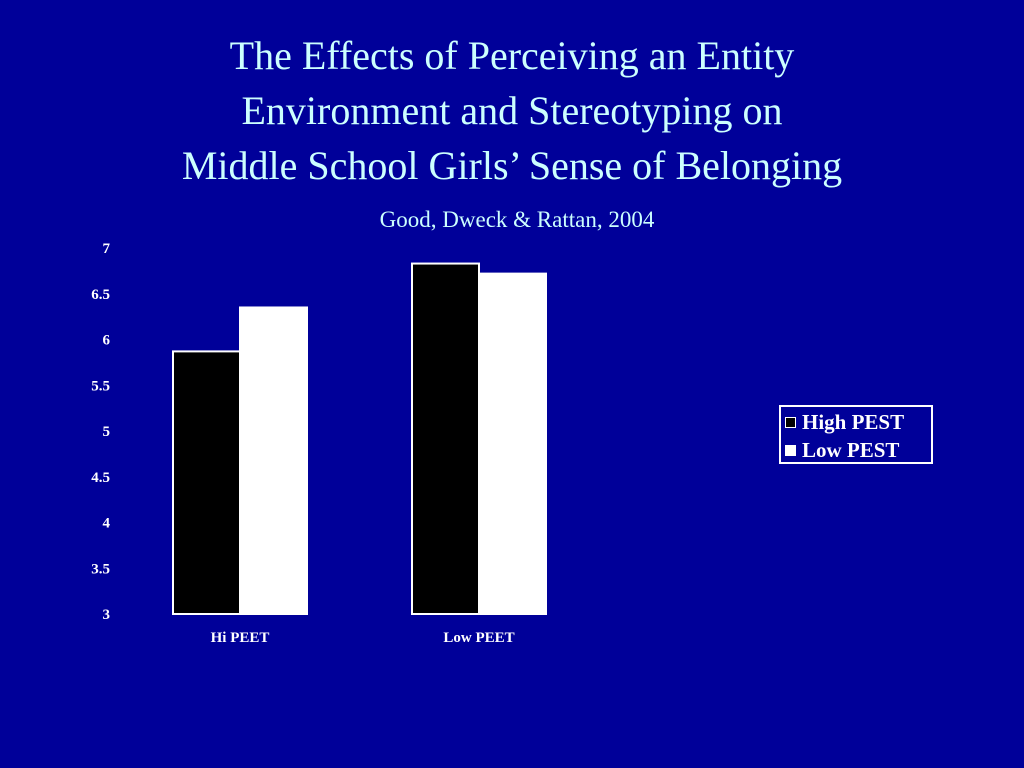 The height and width of the screenshot is (768, 1024). I want to click on y-tick-label: 4, so click(107, 524).